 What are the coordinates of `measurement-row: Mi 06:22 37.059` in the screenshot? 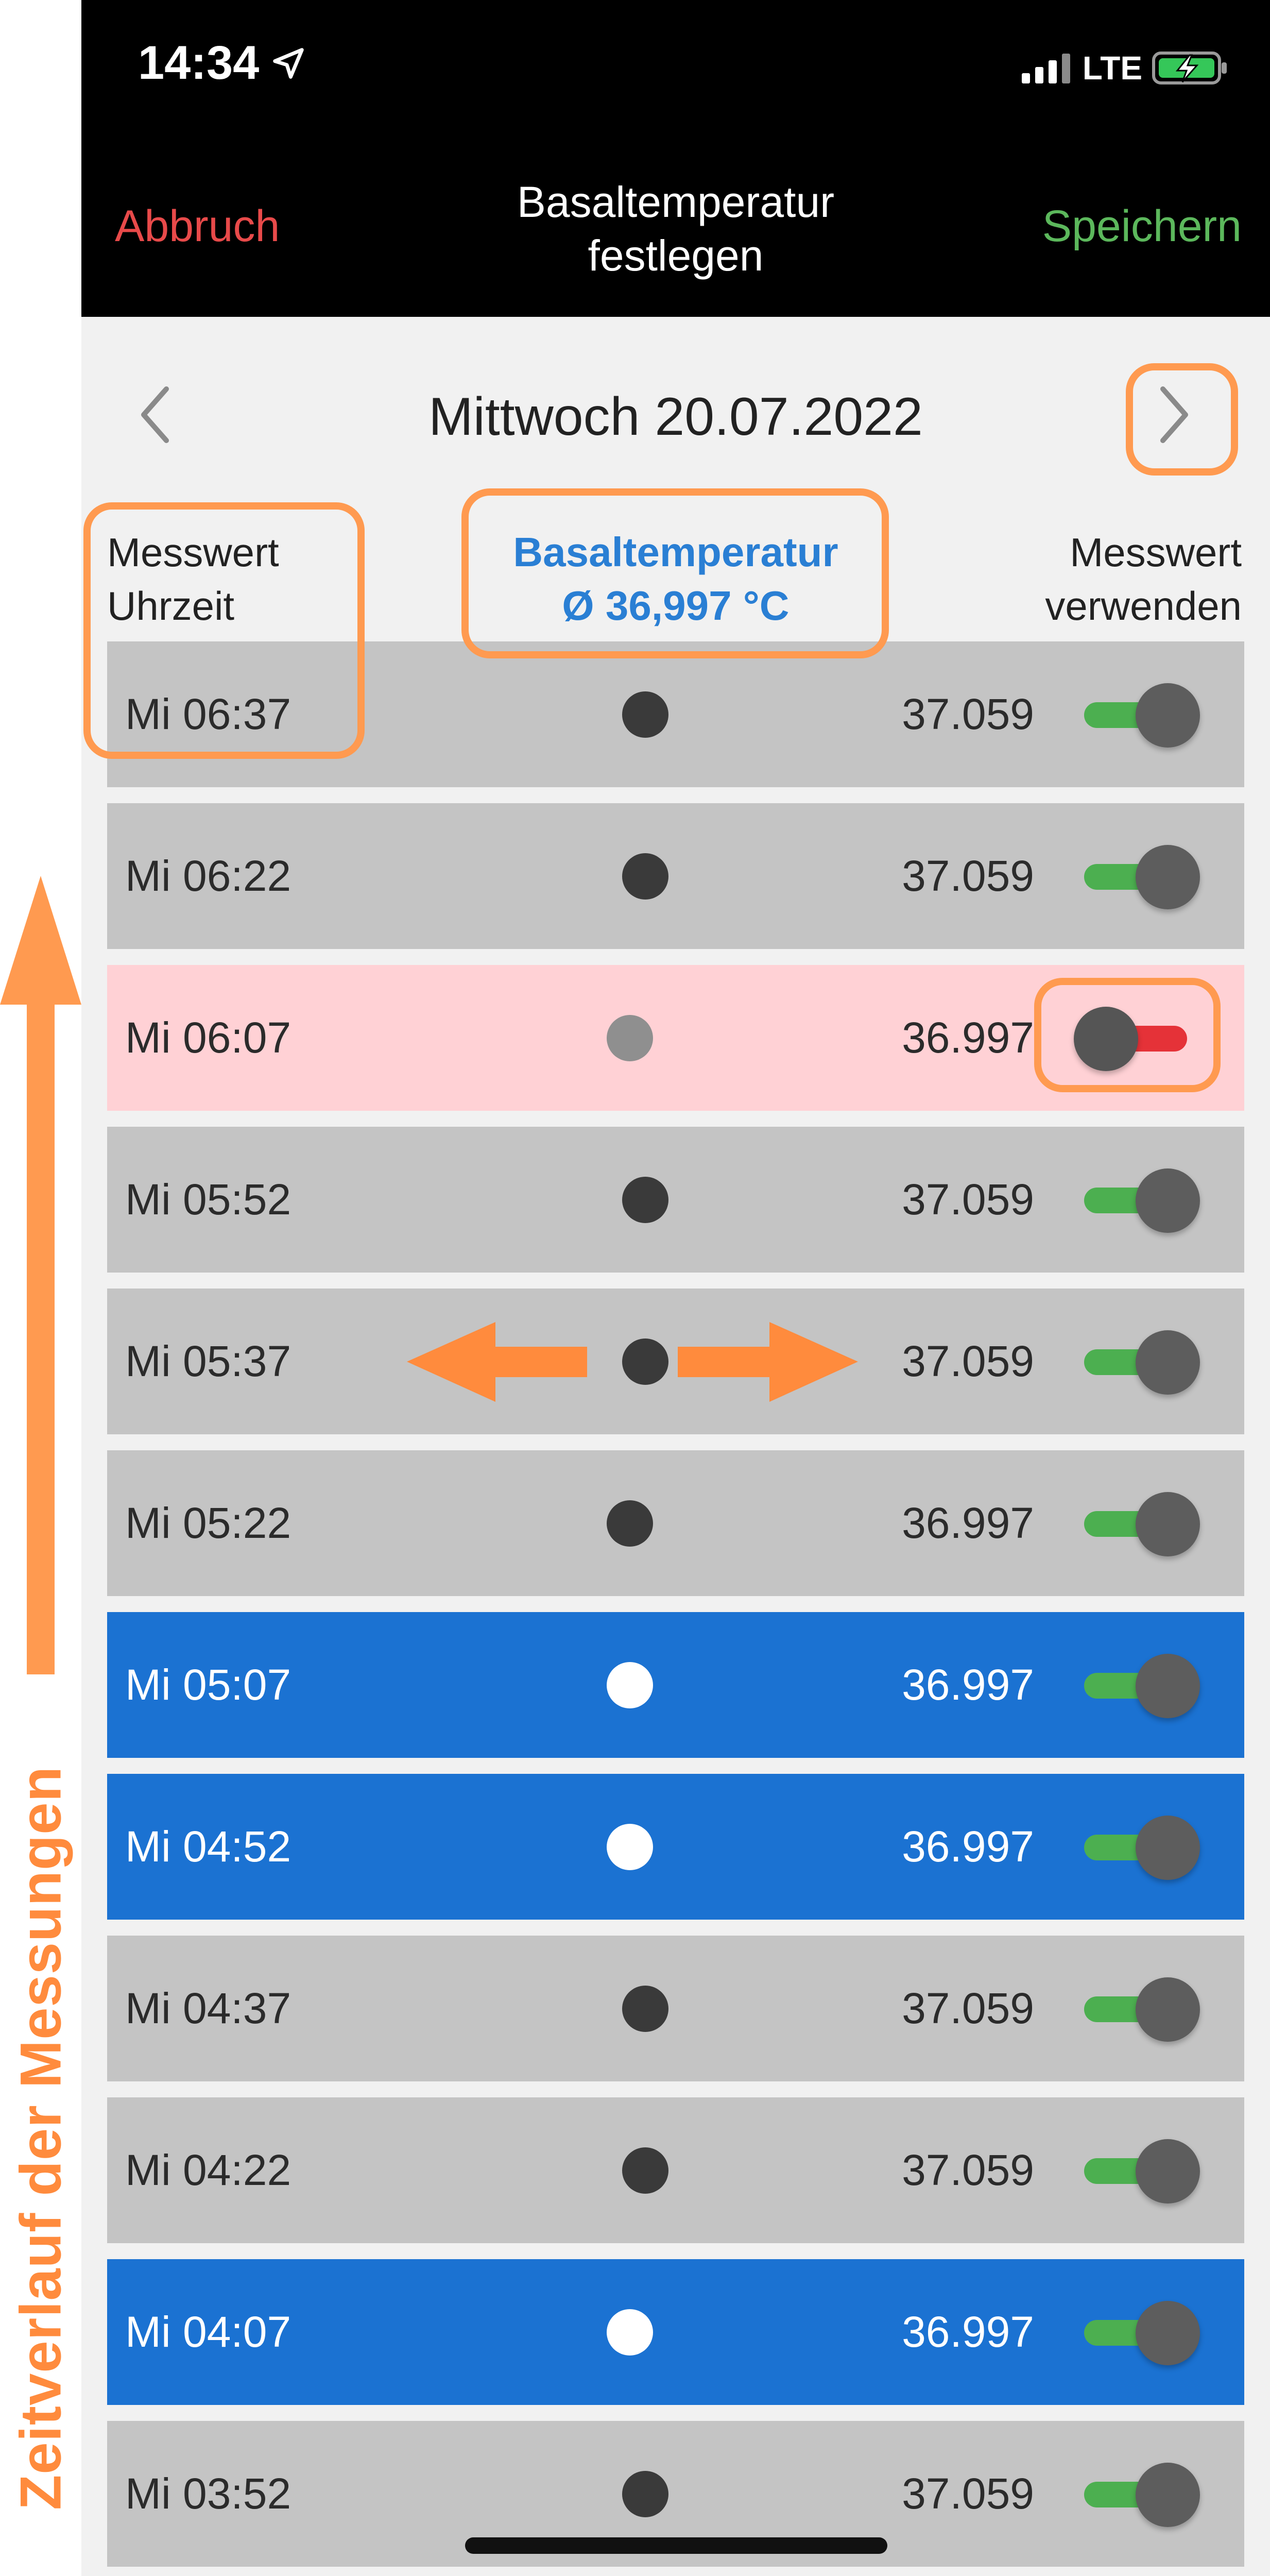 It's located at (675, 876).